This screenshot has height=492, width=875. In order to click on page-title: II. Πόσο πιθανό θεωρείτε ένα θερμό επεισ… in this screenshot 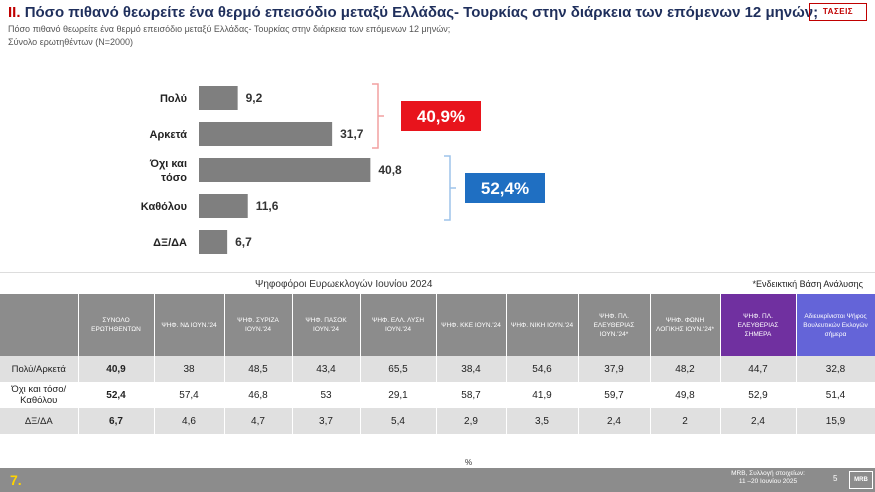, I will do `click(413, 12)`.